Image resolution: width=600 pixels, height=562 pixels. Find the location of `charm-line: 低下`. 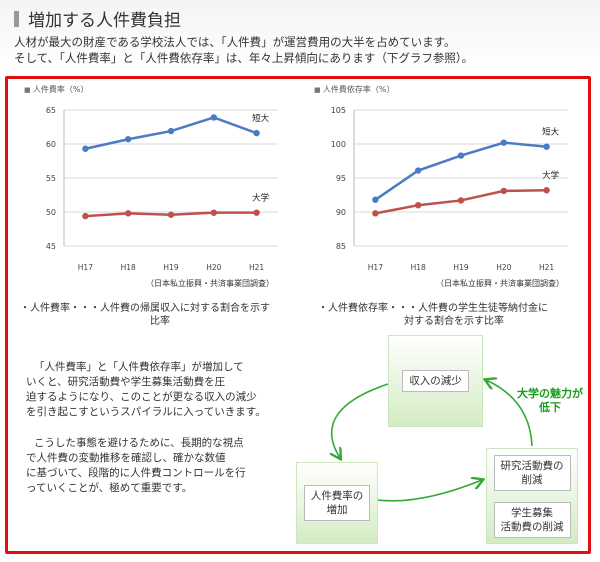

charm-line: 低下 is located at coordinates (550, 407).